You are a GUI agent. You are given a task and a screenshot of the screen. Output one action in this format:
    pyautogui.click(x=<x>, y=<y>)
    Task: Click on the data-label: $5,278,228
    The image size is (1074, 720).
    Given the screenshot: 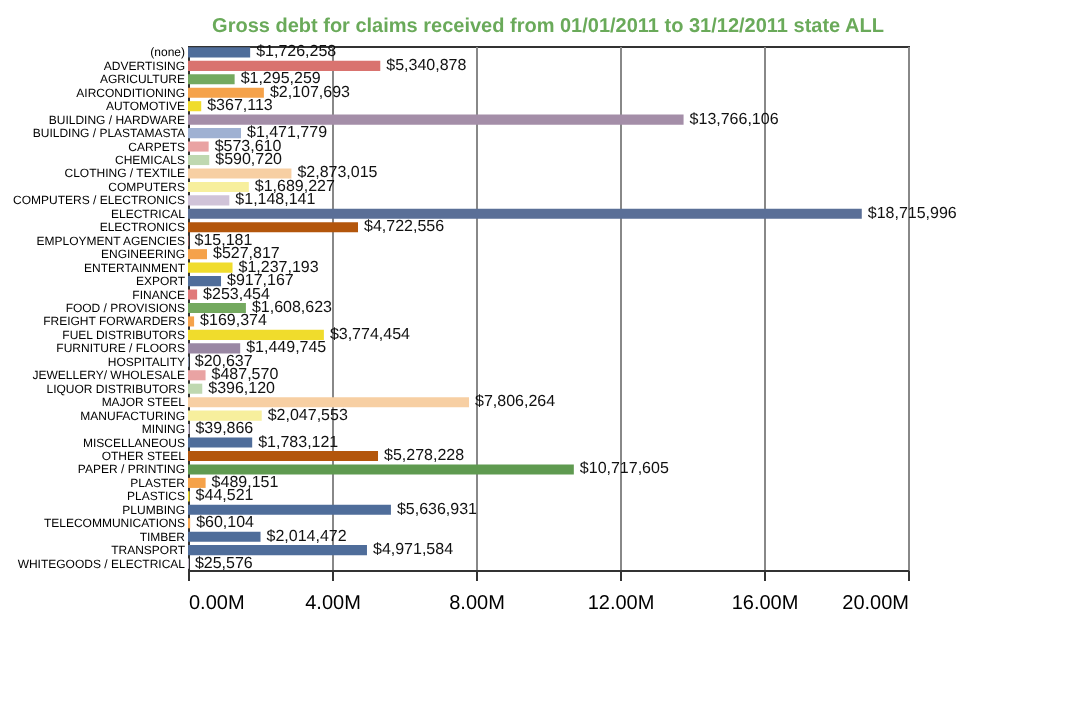 What is the action you would take?
    pyautogui.click(x=425, y=454)
    